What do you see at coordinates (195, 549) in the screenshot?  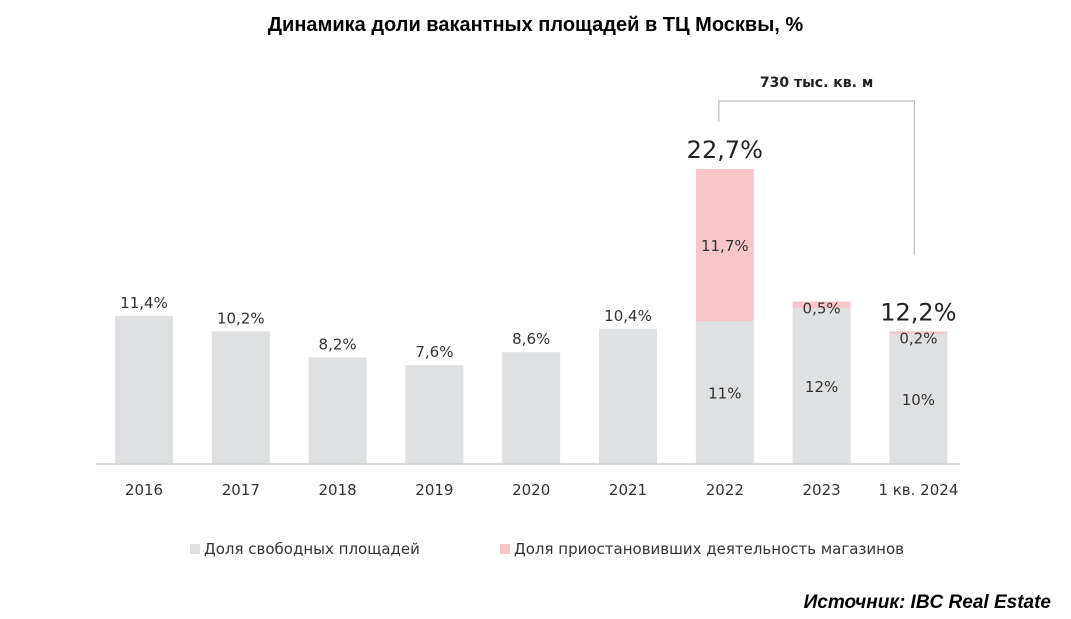 I see `legend-swatch-free-space` at bounding box center [195, 549].